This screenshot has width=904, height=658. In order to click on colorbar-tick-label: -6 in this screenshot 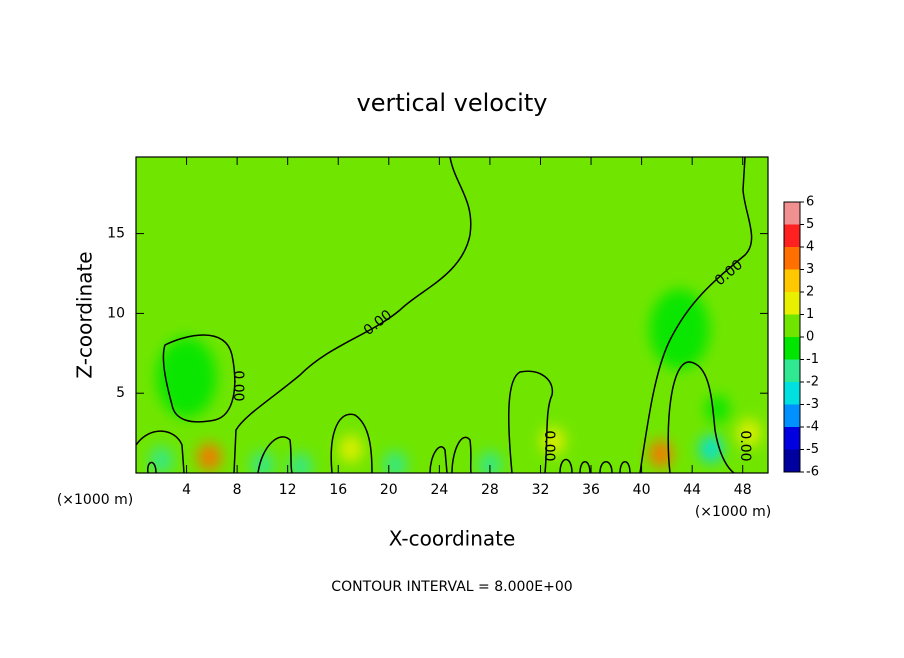, I will do `click(812, 472)`.